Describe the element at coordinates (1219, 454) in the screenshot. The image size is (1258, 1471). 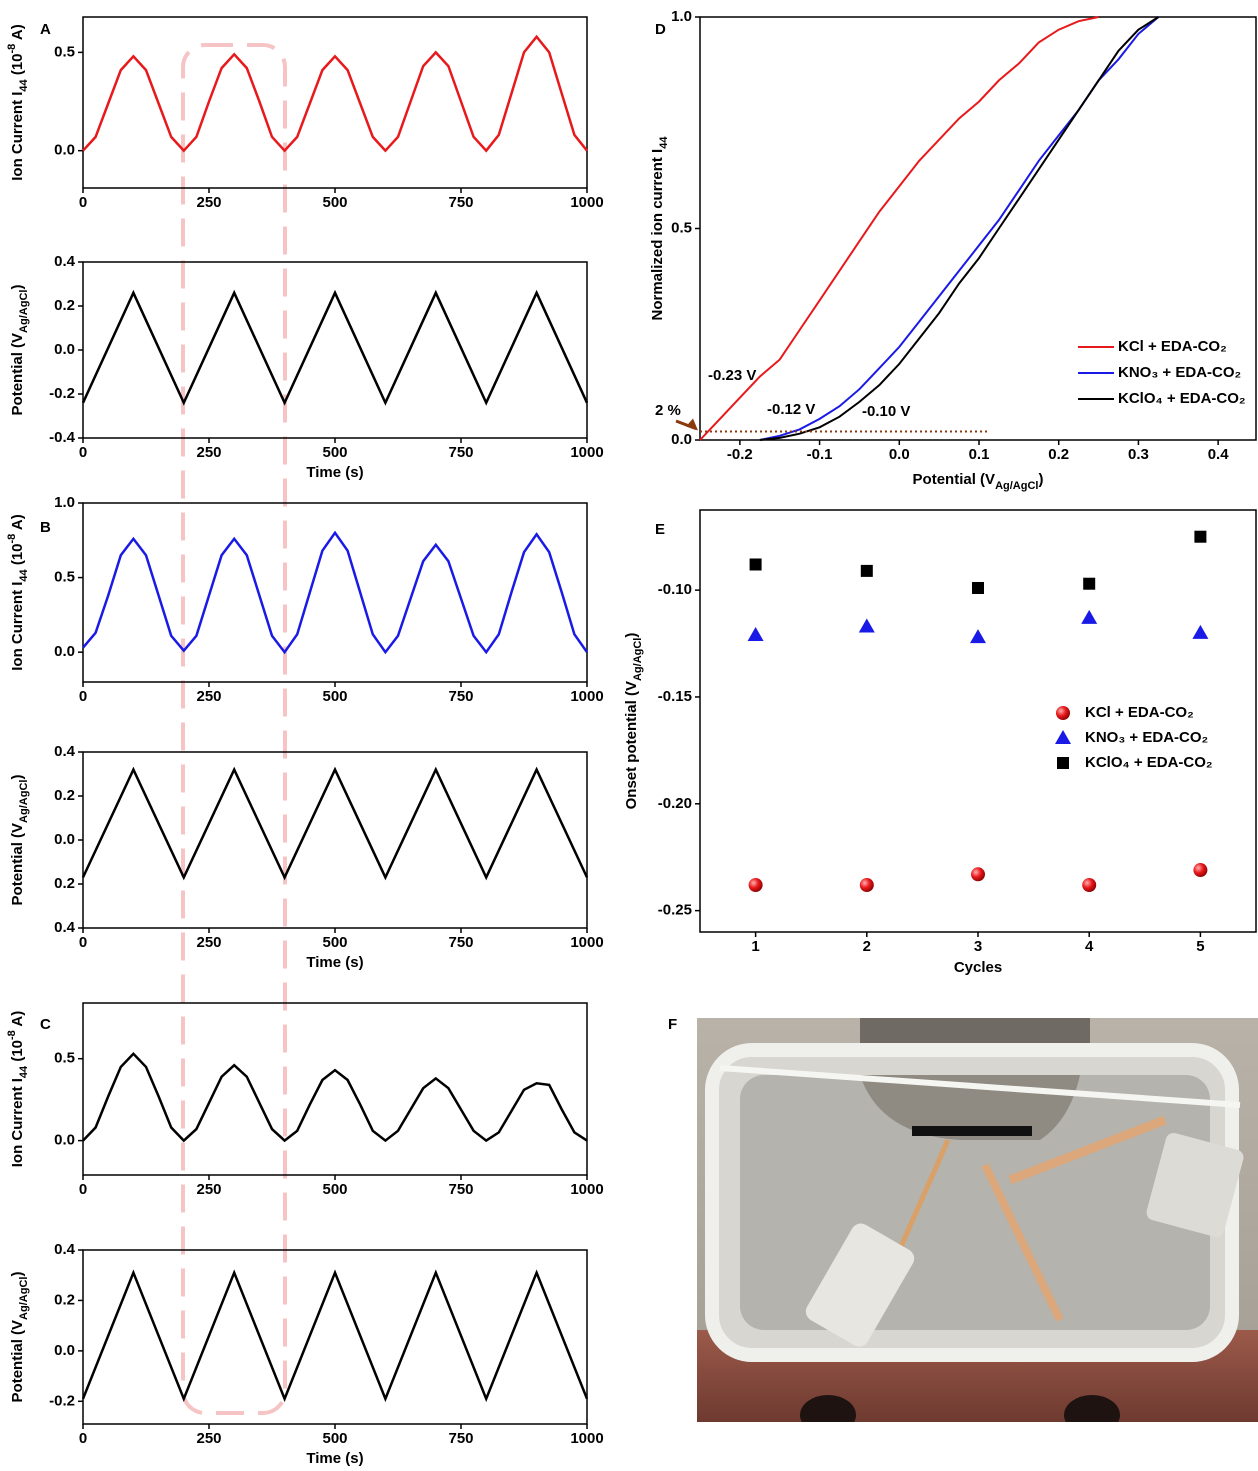
I see `x-tick-label: 0.4` at that location.